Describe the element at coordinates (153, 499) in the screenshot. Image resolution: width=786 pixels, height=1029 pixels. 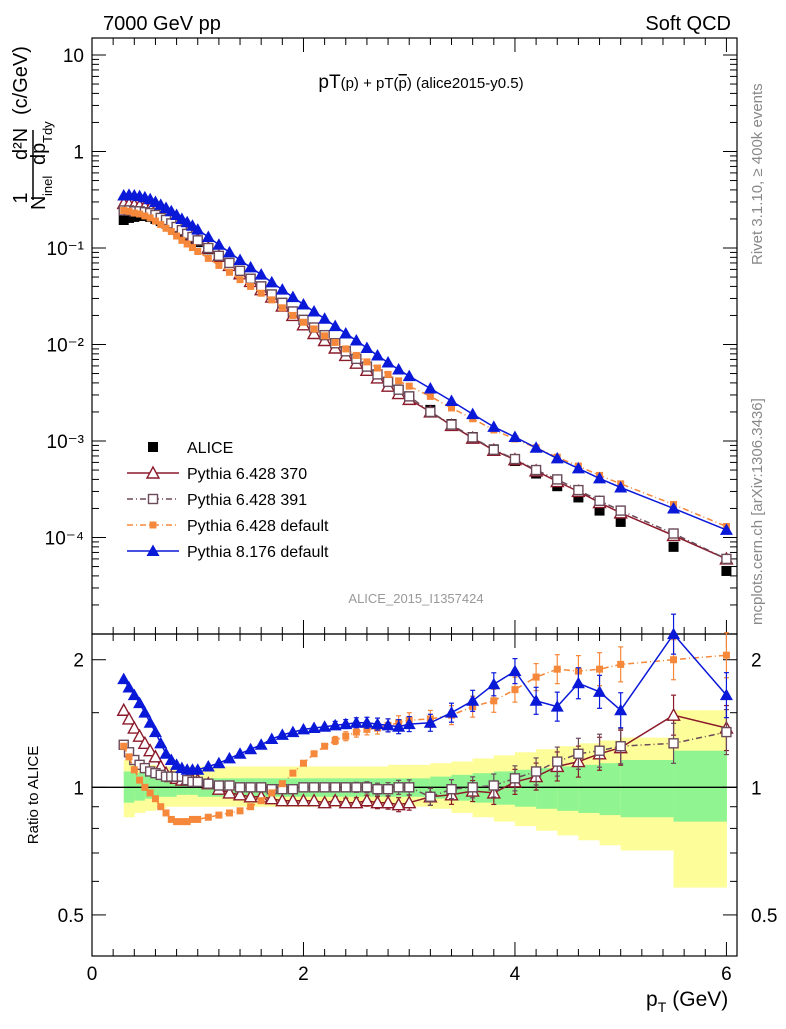
I see `legend-marker-p391` at that location.